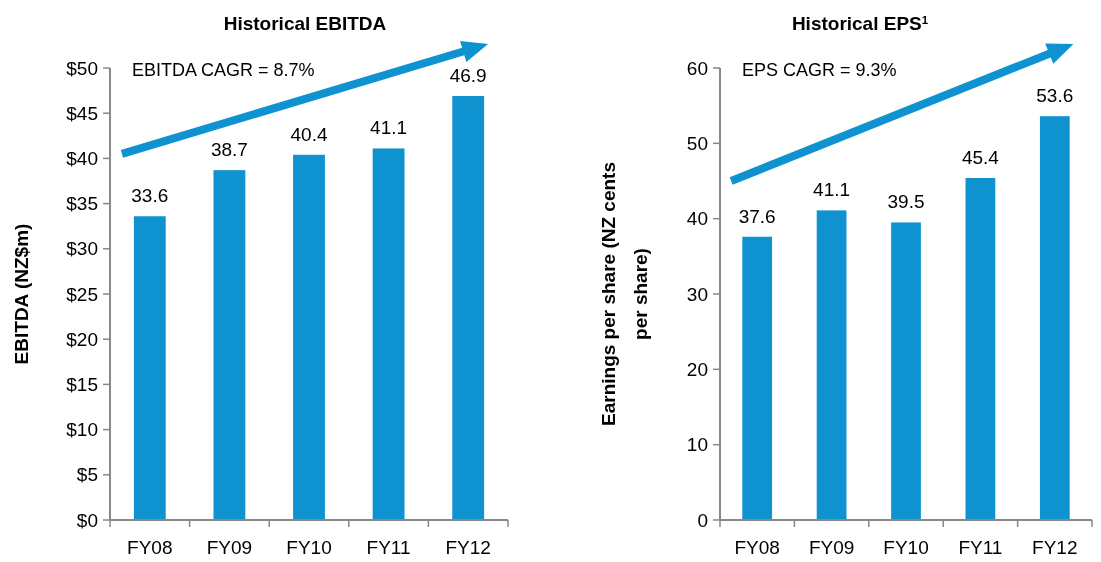 The width and height of the screenshot is (1101, 562). I want to click on y-tick-label: 30, so click(697, 294).